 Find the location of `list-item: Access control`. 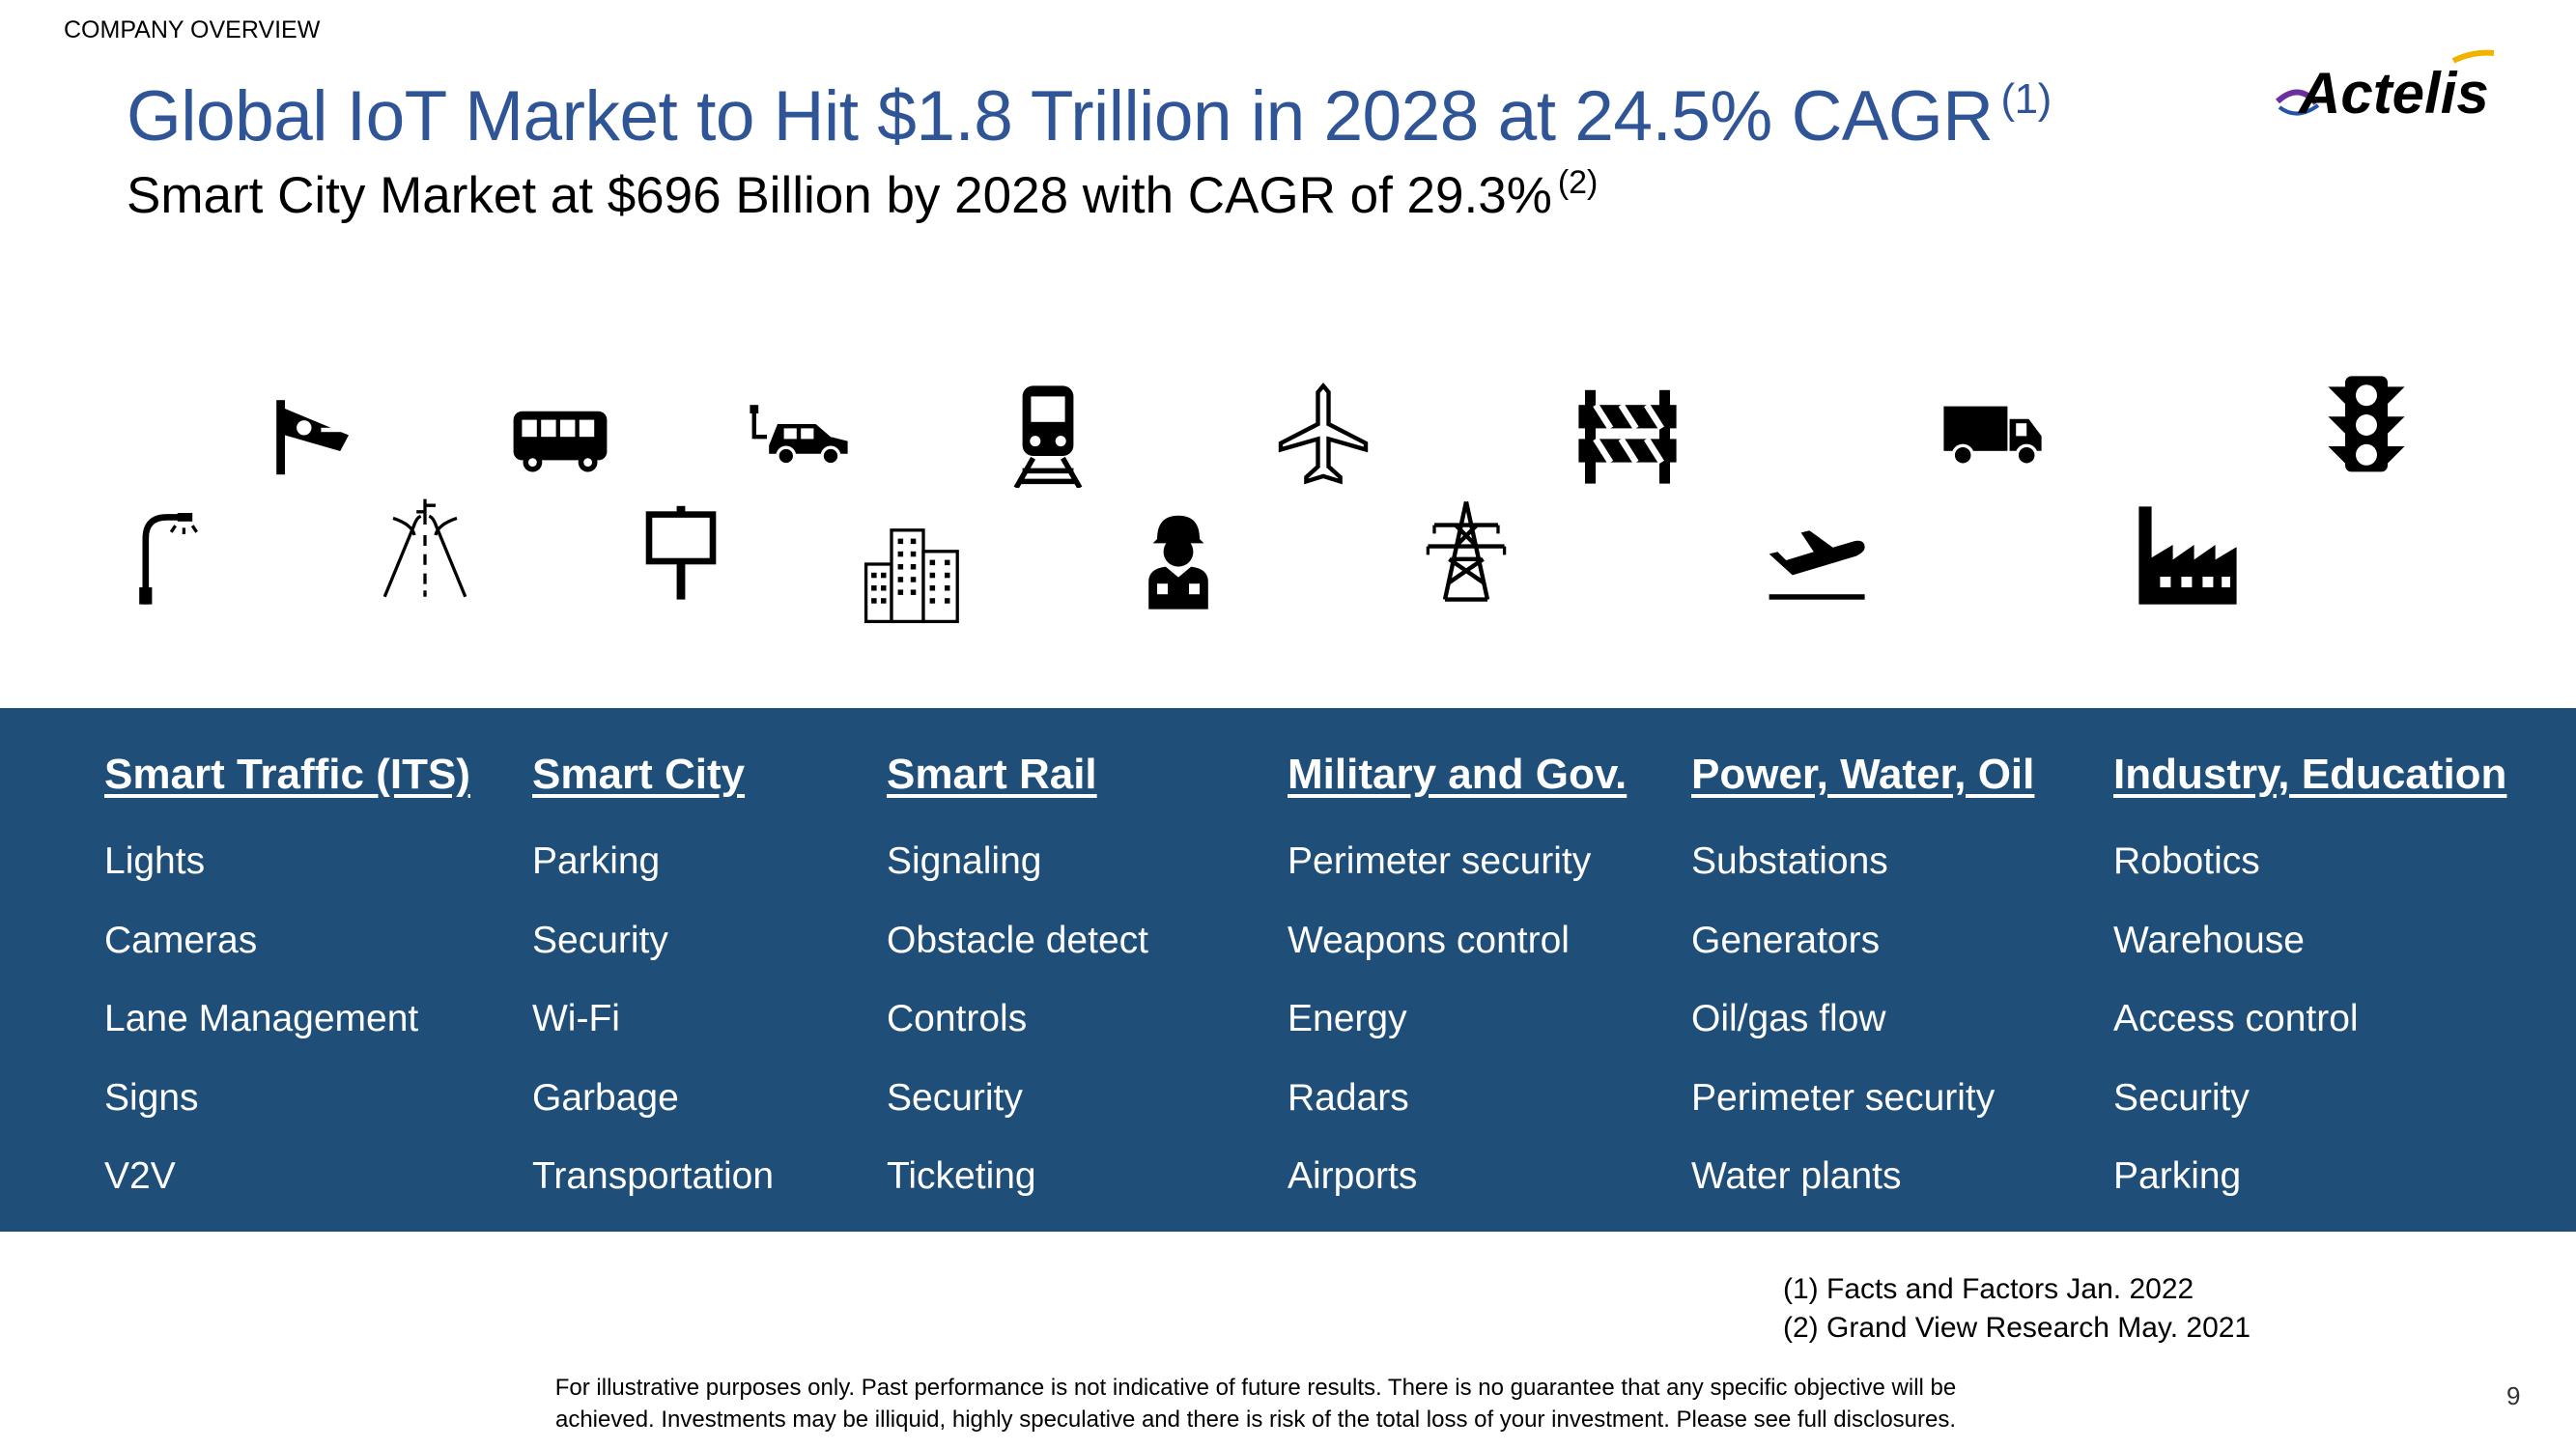

list-item: Access control is located at coordinates (2236, 1018).